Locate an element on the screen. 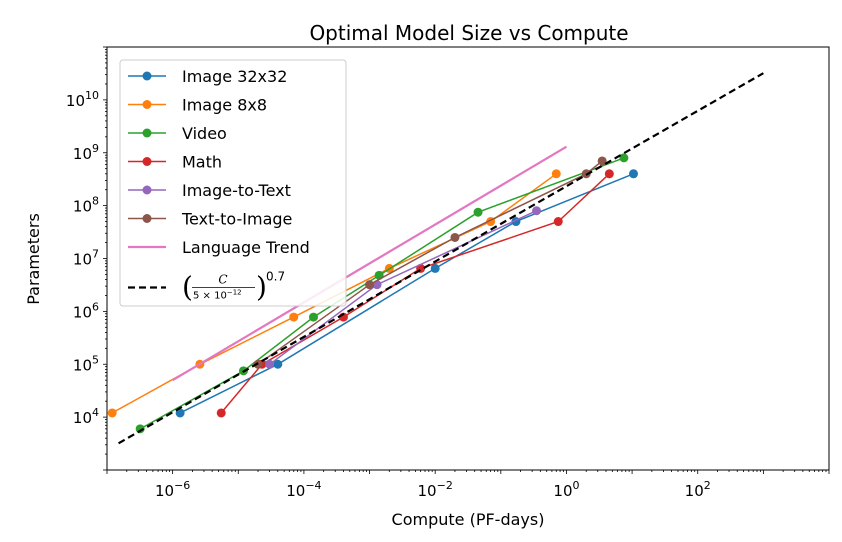 The image size is (842, 542). formula-numerator: C is located at coordinates (222, 280).